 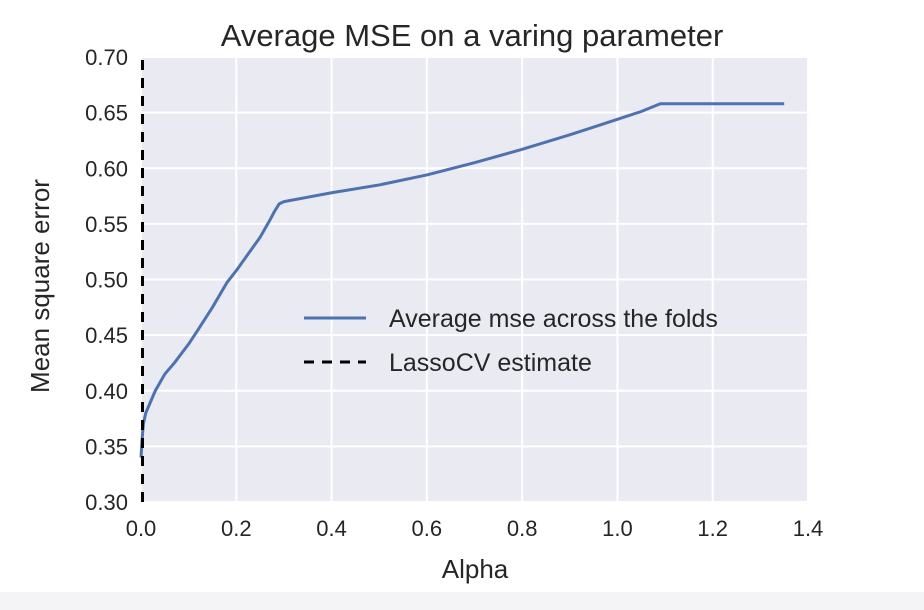 I want to click on x-tick-label: 1.2, so click(x=712, y=528).